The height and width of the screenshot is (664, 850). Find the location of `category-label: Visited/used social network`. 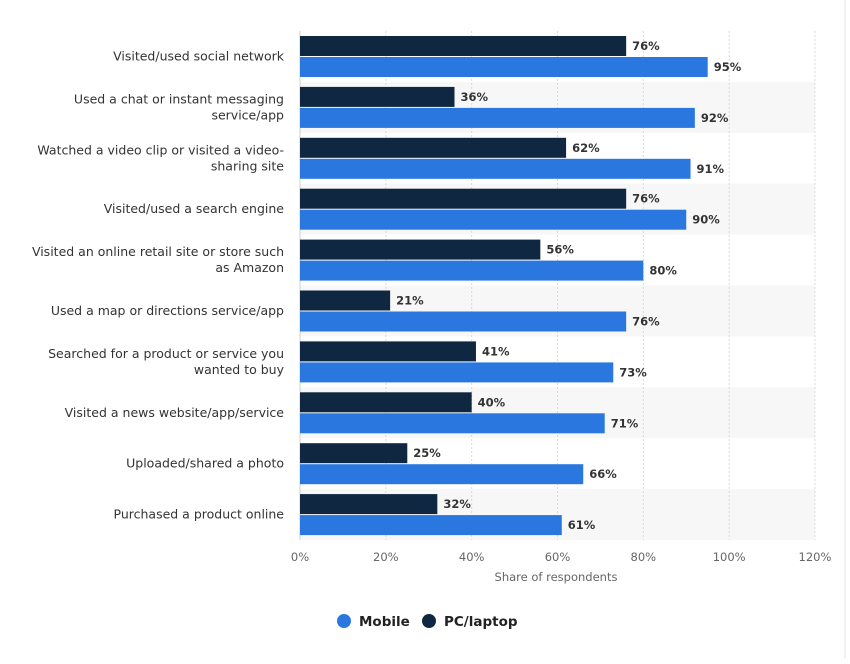

category-label: Visited/used social network is located at coordinates (199, 56).